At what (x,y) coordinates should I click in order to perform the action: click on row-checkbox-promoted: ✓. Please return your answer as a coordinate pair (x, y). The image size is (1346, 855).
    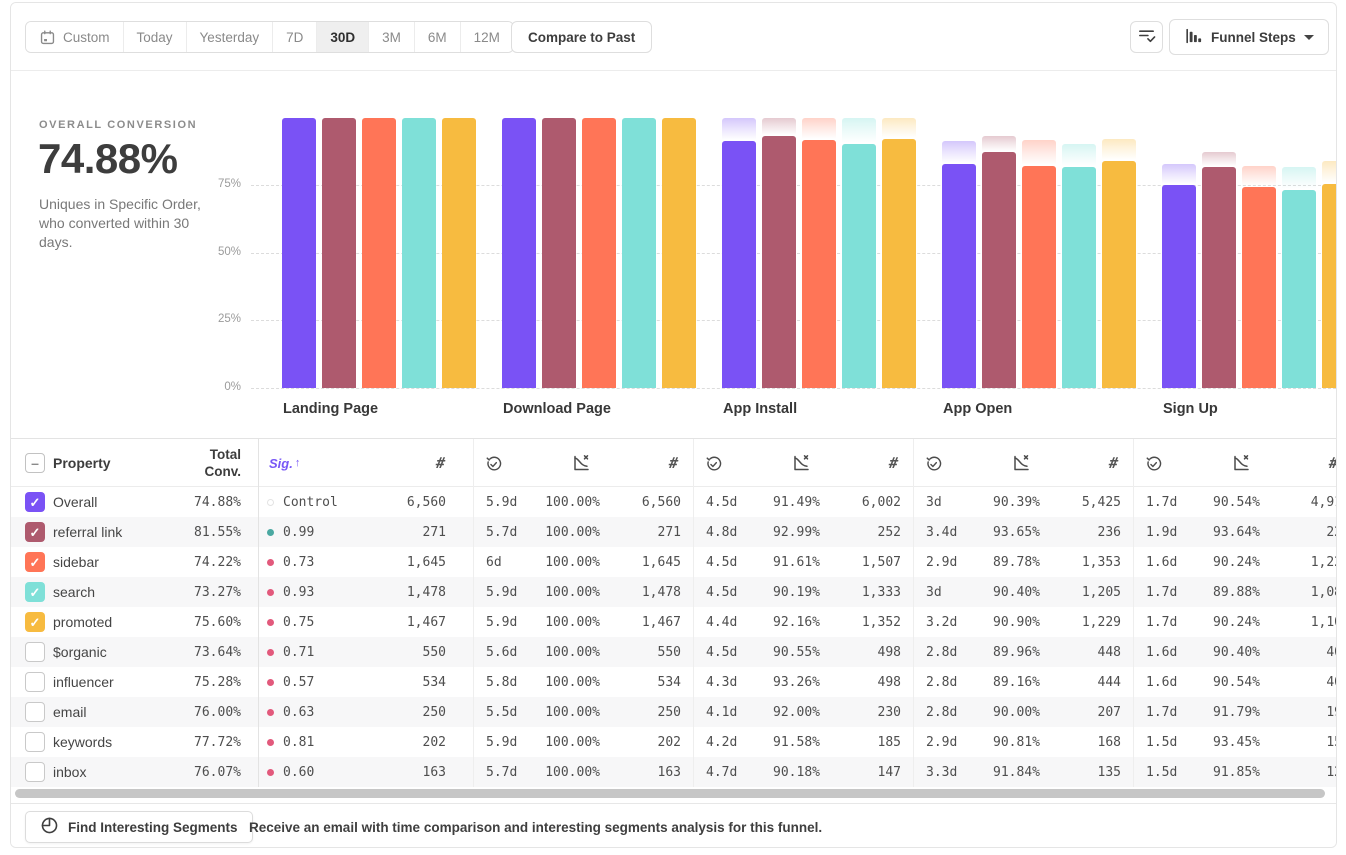
    Looking at the image, I should click on (35, 622).